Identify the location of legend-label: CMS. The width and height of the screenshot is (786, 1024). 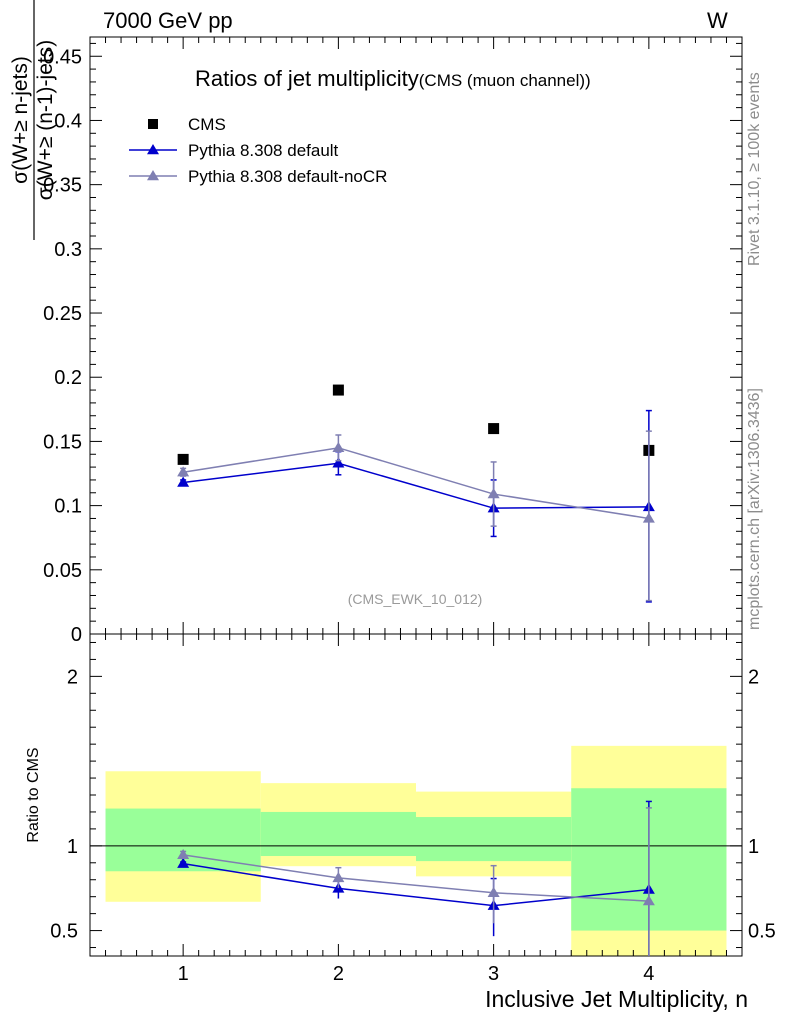
(207, 124).